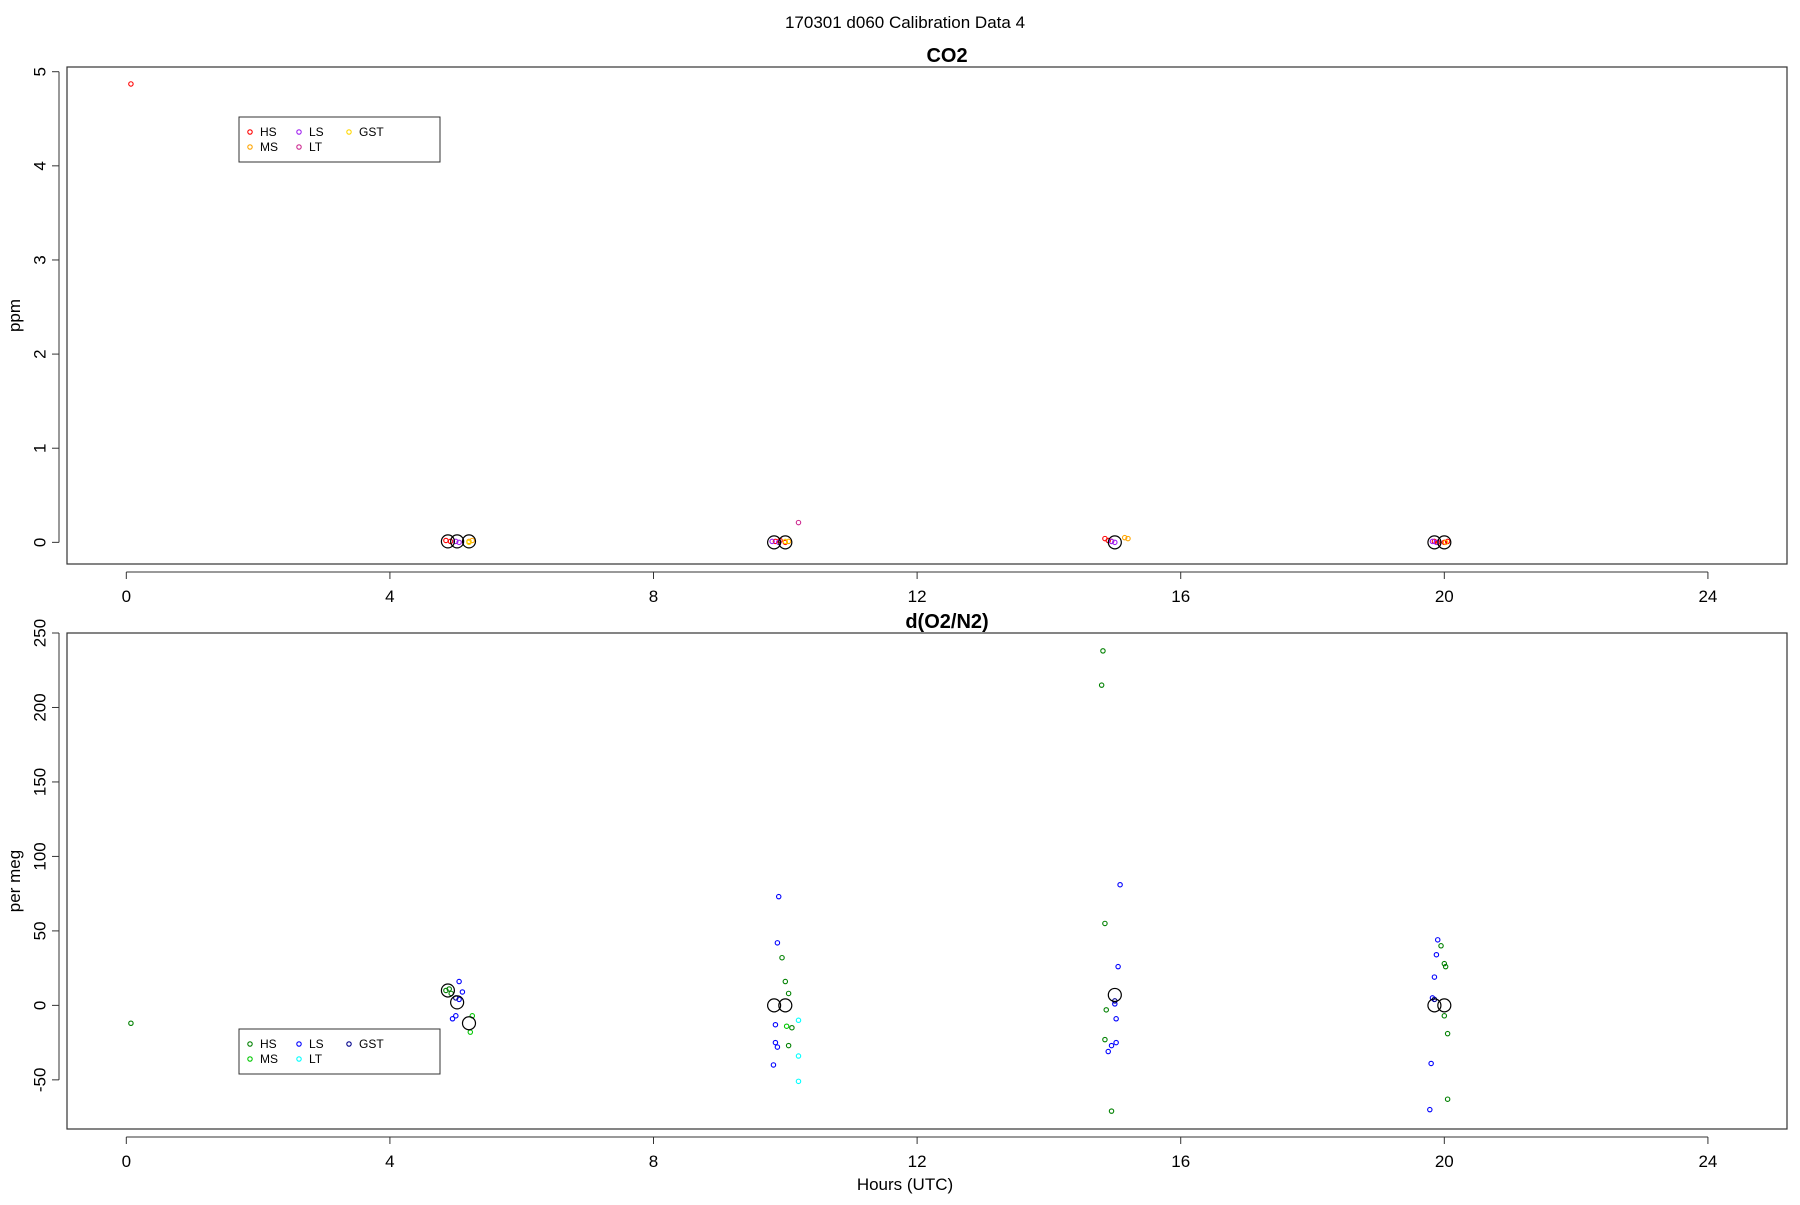  I want to click on chart1-x-tick-label: 24, so click(1707, 596).